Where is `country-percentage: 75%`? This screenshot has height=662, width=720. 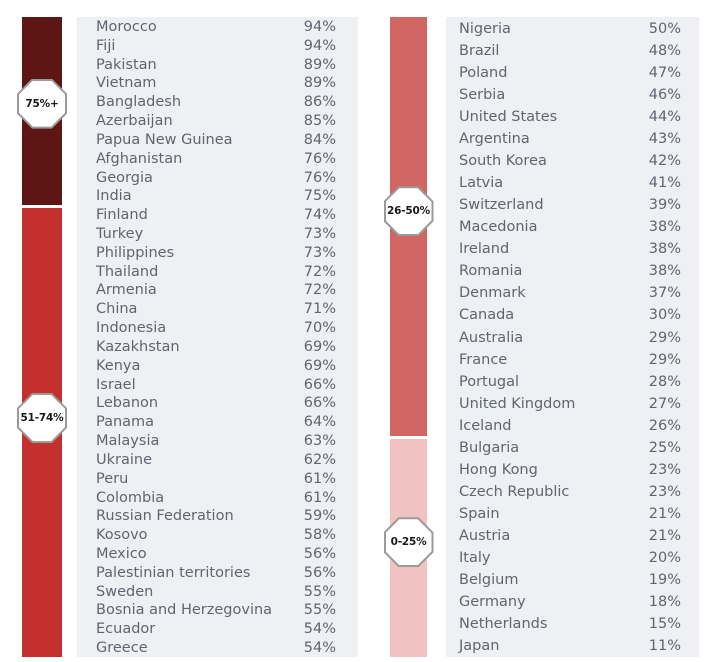 country-percentage: 75% is located at coordinates (319, 196).